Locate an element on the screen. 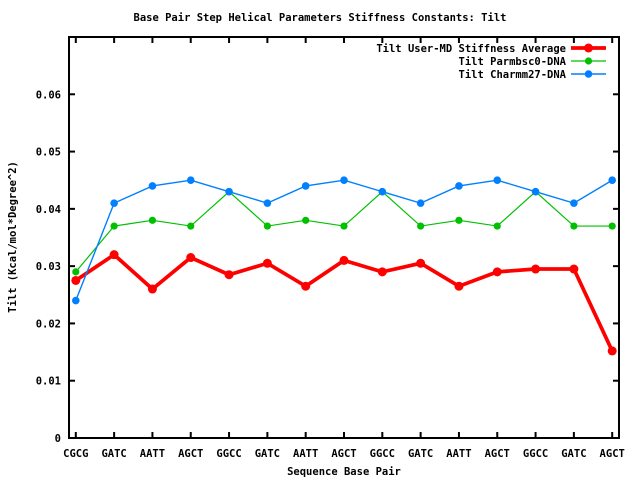 The image size is (640, 480). y-tick-label: 0.04 is located at coordinates (48, 210).